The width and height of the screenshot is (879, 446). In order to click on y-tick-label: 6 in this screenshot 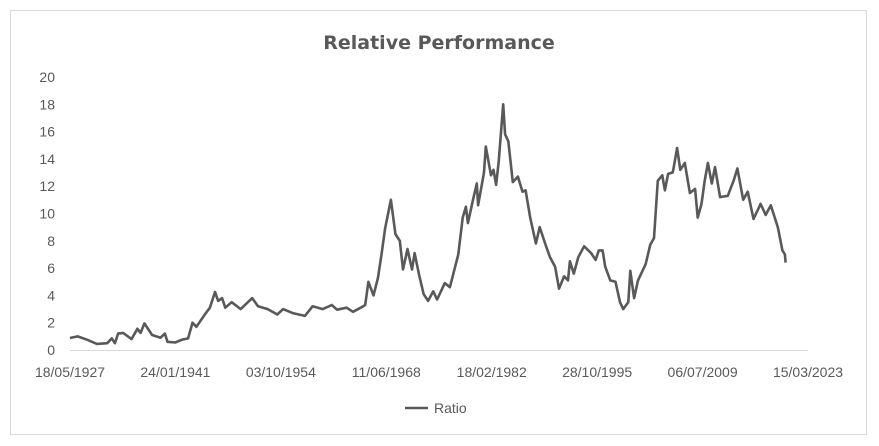, I will do `click(51, 268)`.